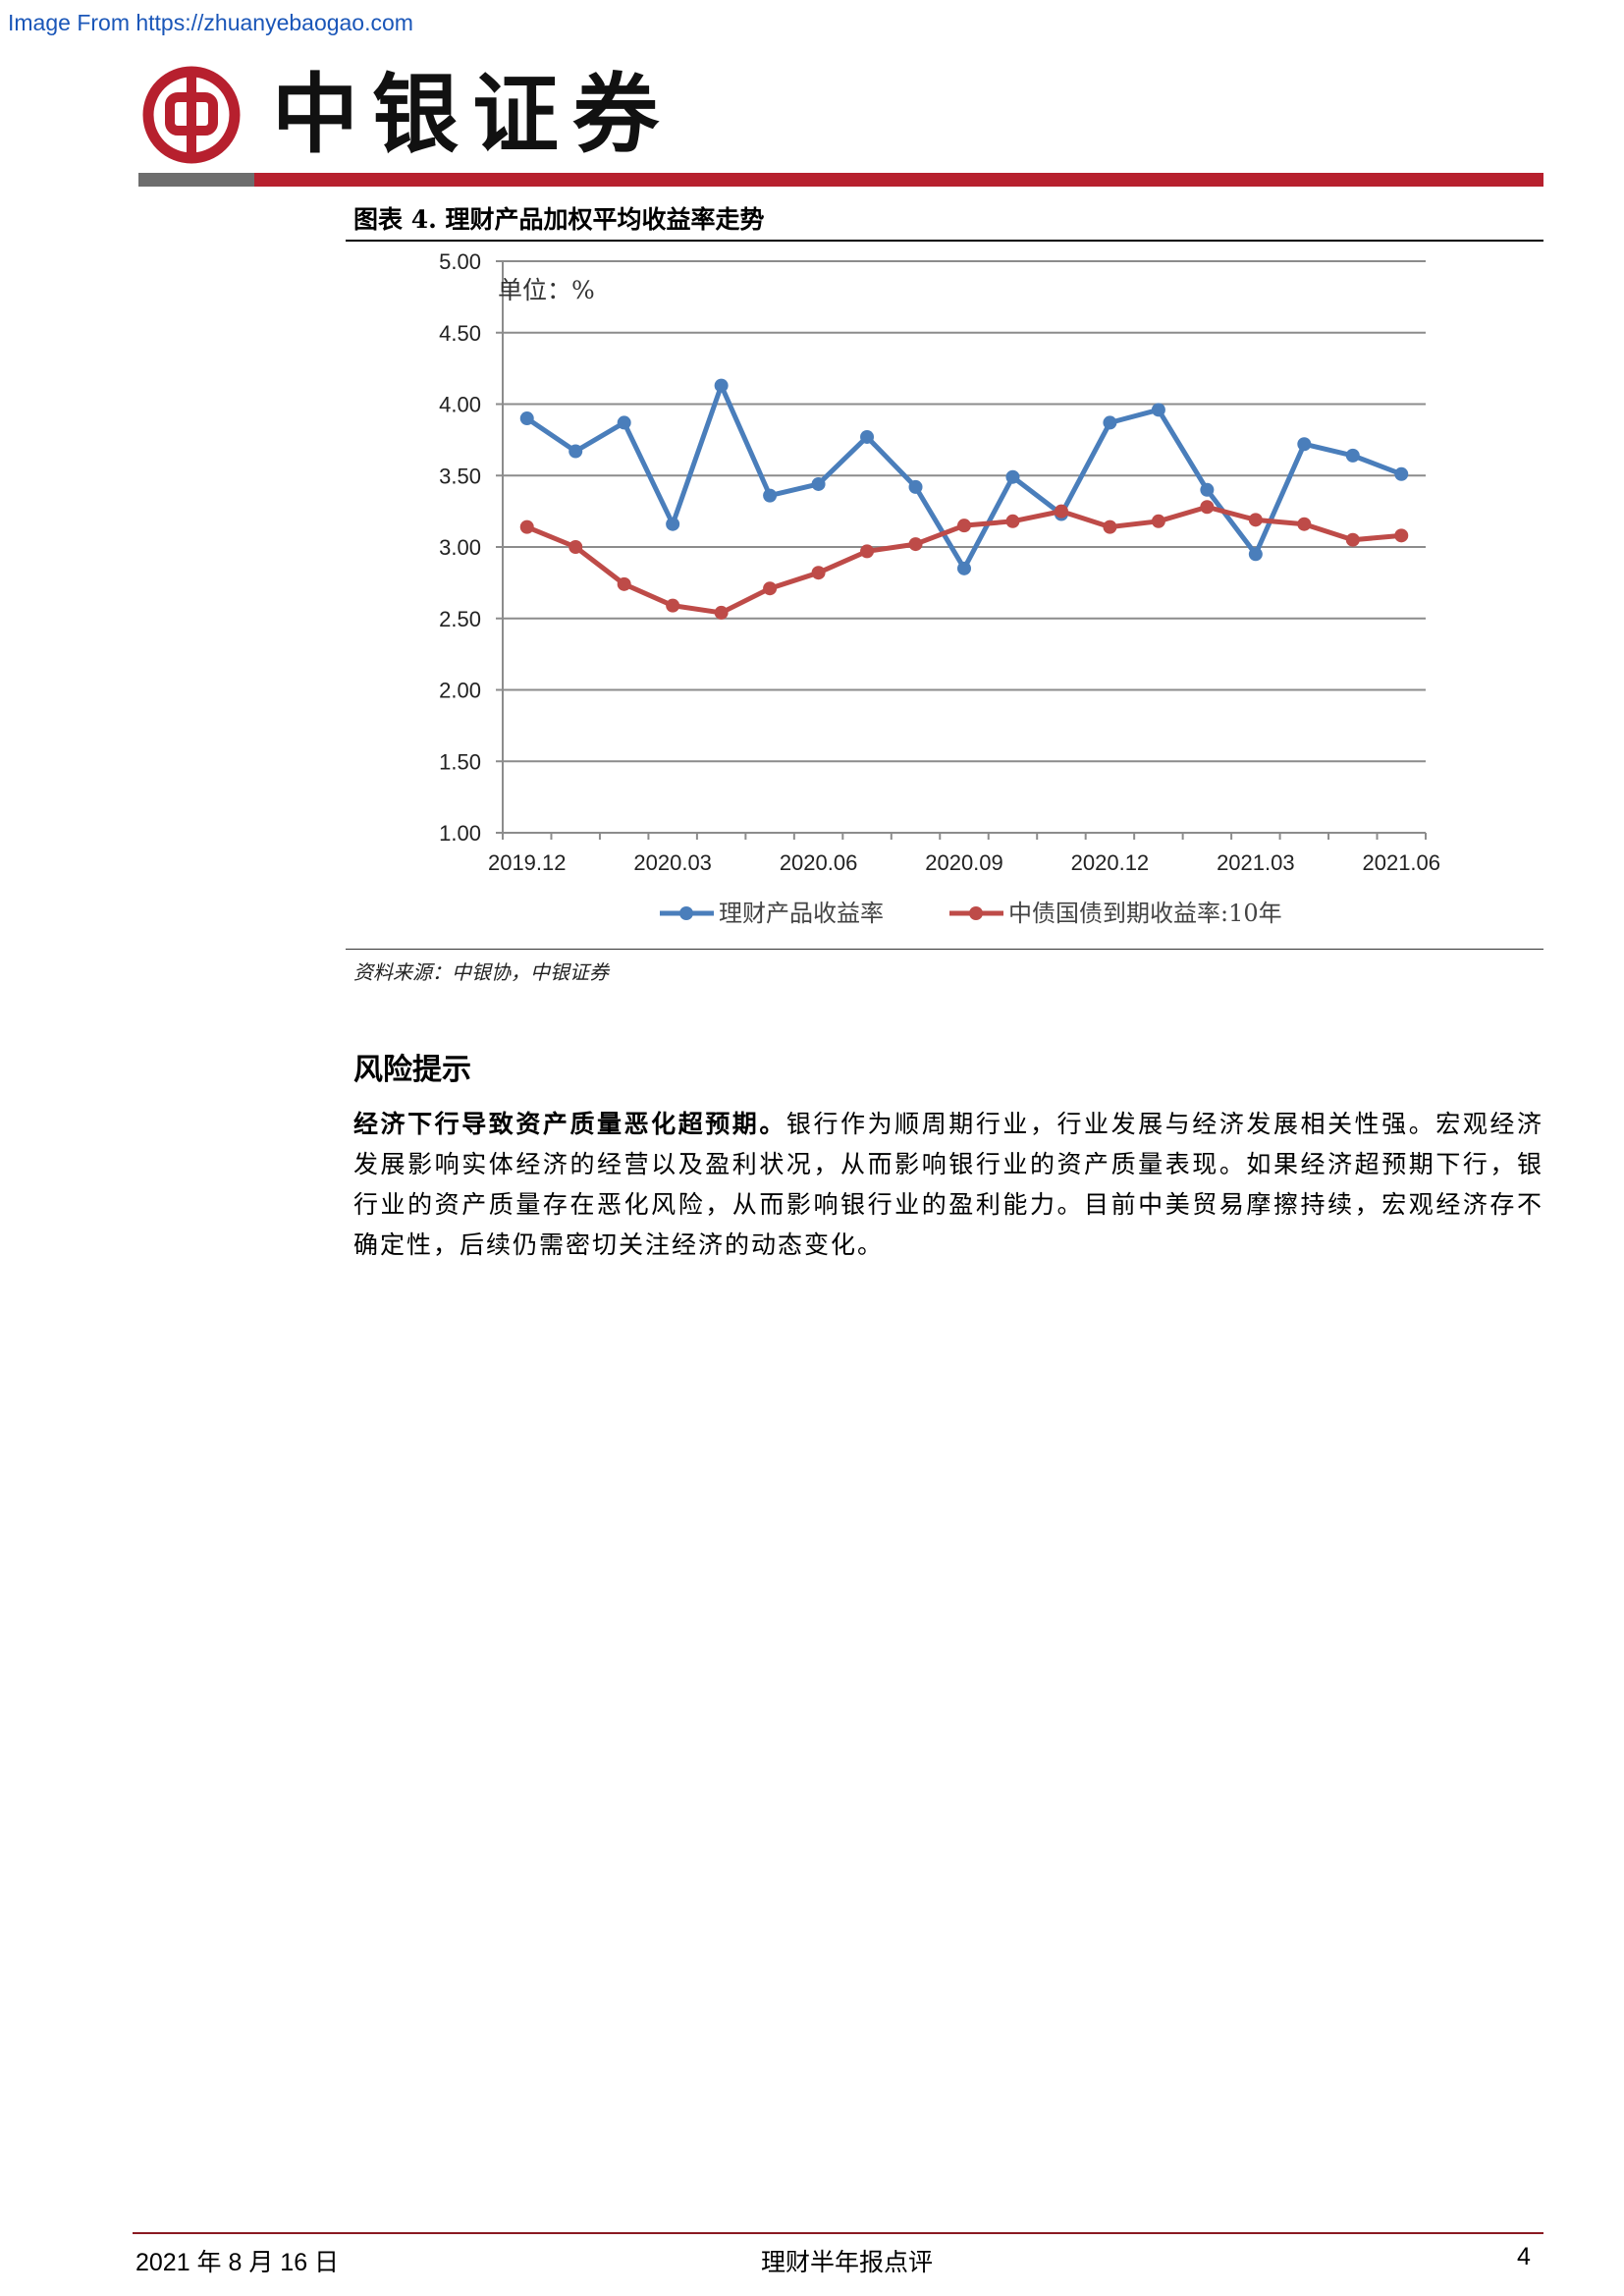  What do you see at coordinates (672, 862) in the screenshot?
I see `x-tick-label: 2020.03` at bounding box center [672, 862].